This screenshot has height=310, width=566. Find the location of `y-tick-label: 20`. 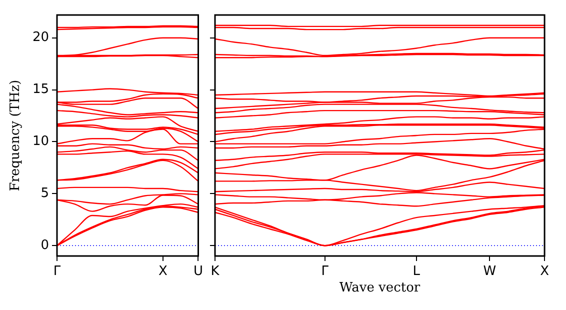

y-tick-label: 20 is located at coordinates (40, 38).